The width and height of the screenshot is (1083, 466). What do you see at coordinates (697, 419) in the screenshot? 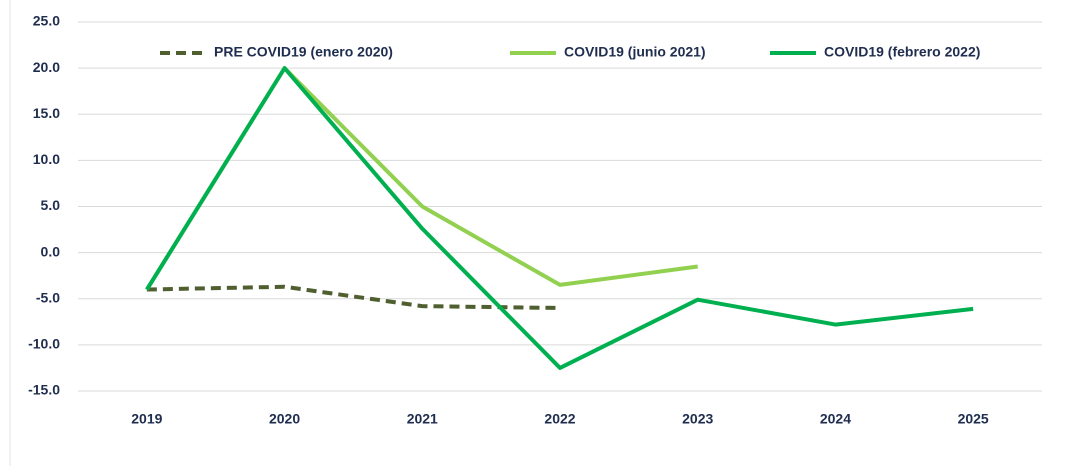
I see `x-tick-label: 2023` at bounding box center [697, 419].